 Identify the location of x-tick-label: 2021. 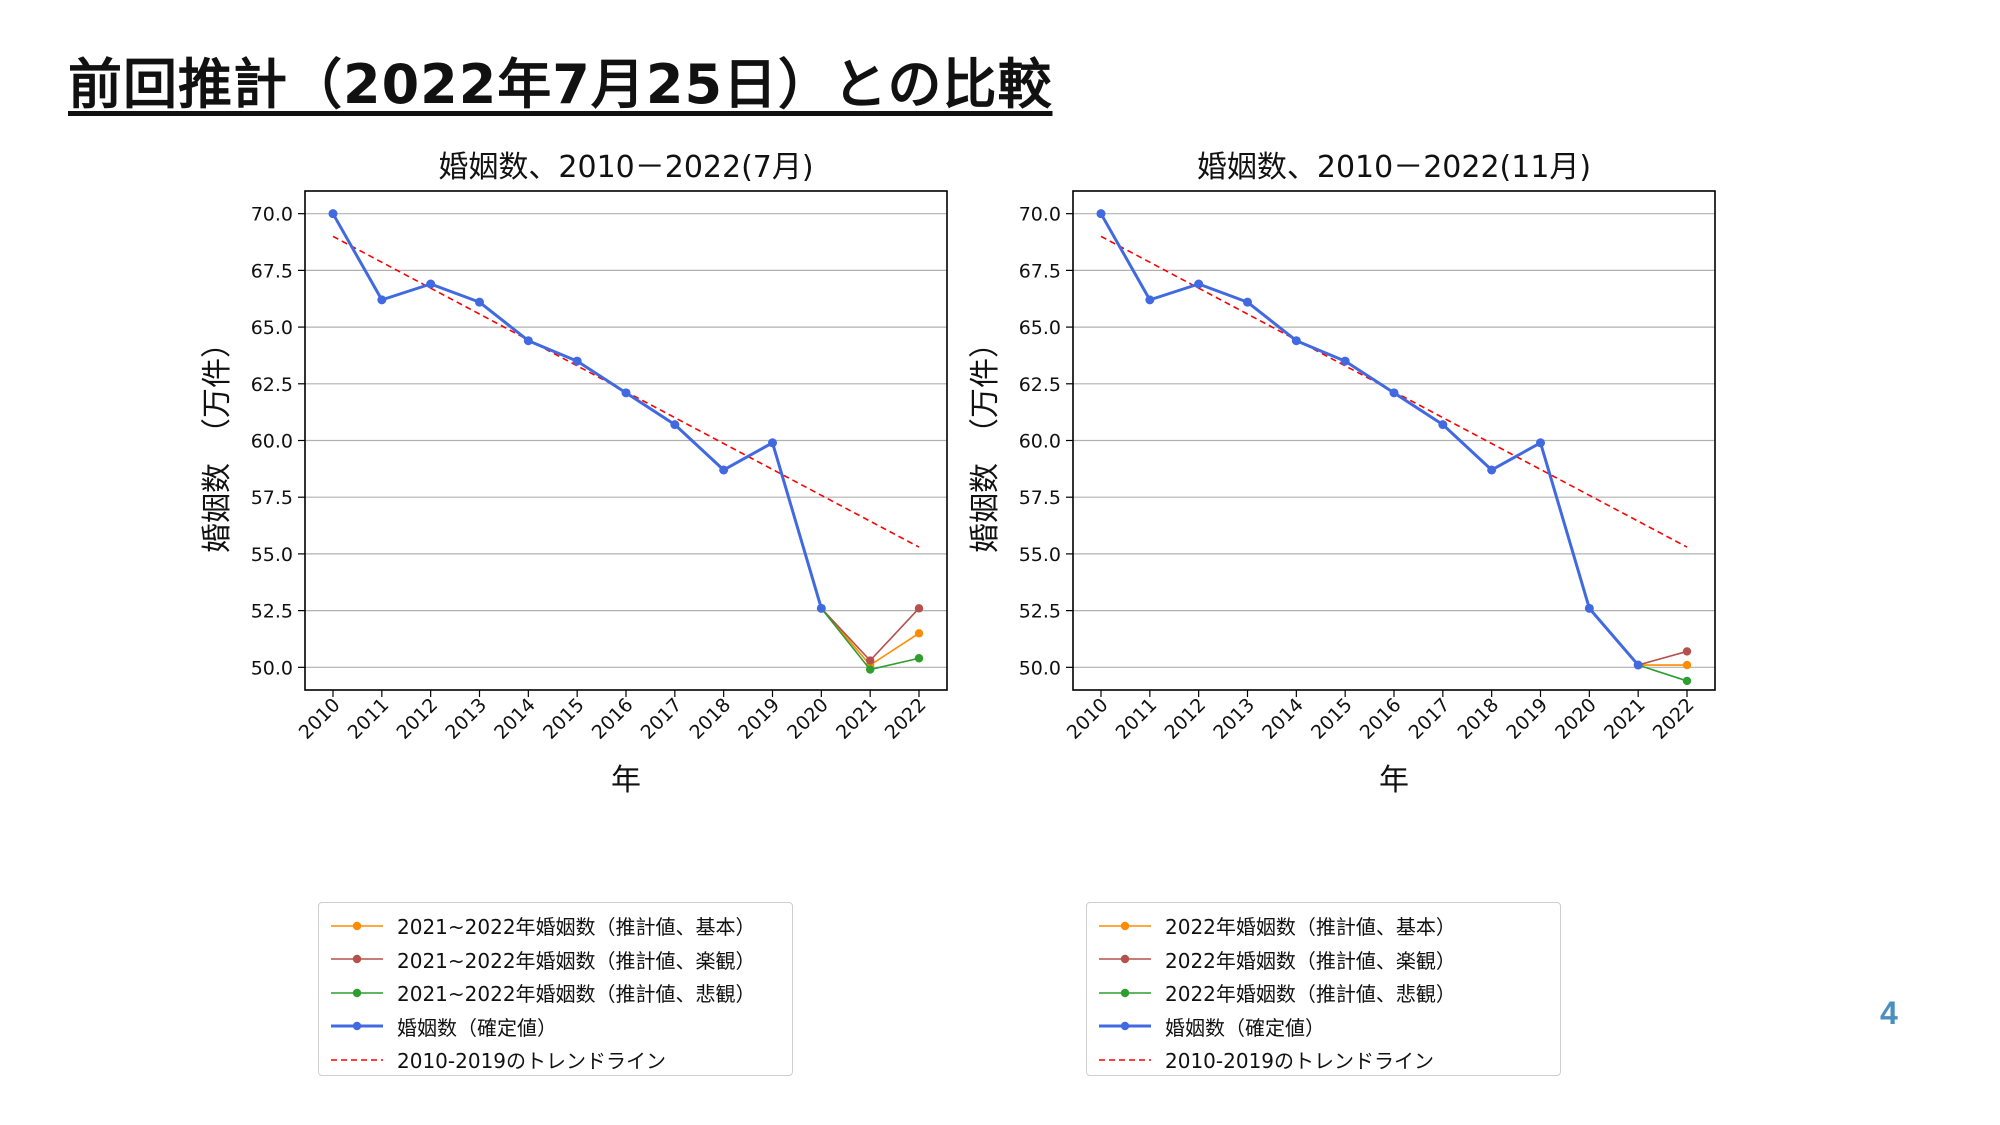
(1625, 719).